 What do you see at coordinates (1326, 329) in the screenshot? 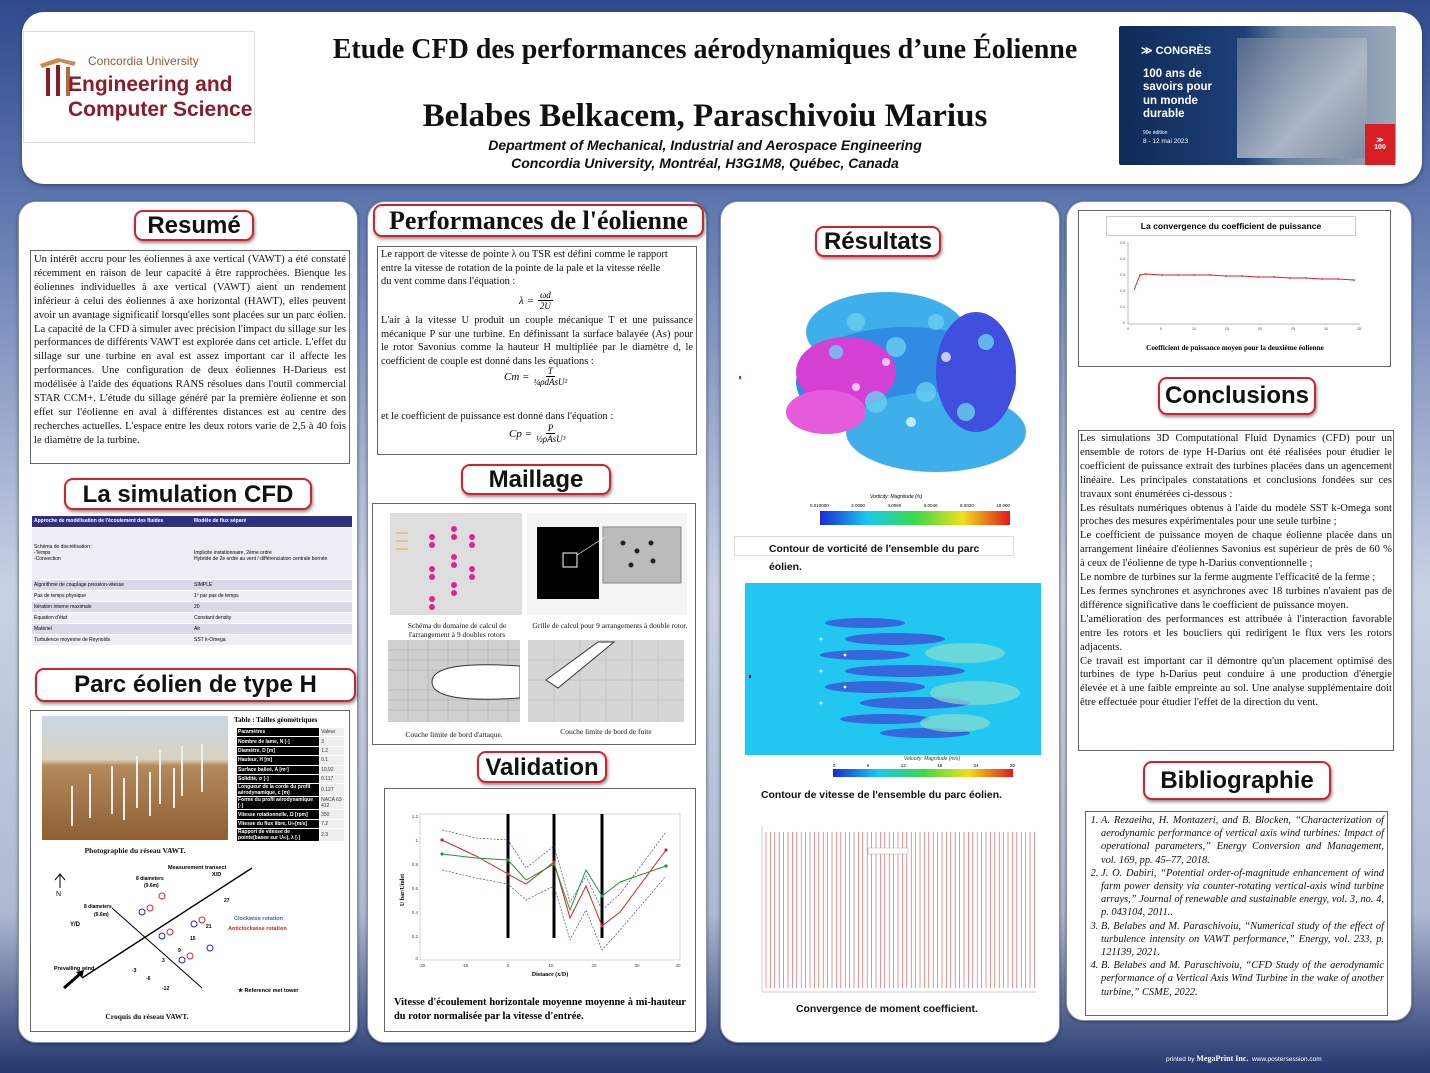
I see `conv-xtick: 30` at bounding box center [1326, 329].